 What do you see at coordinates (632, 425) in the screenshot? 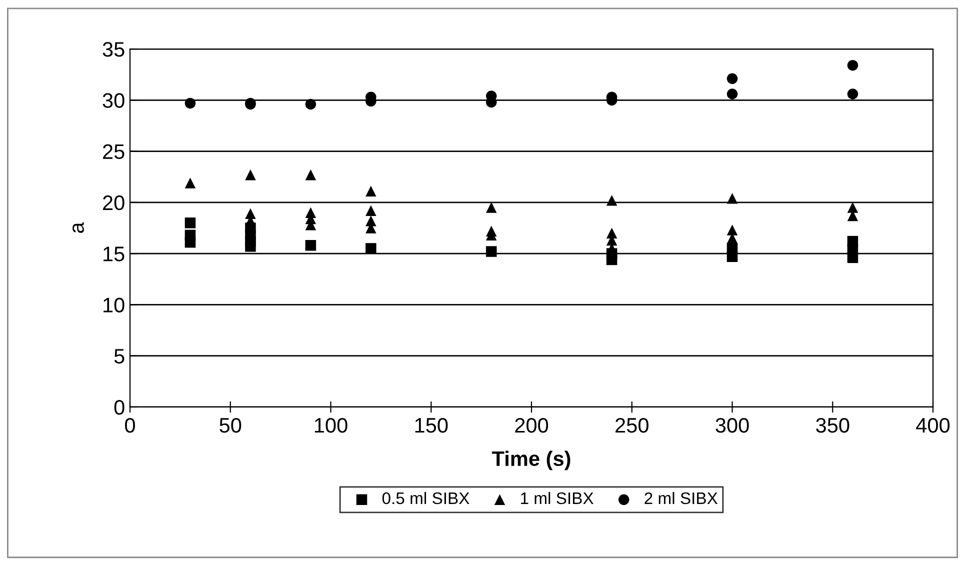
I see `x-tick-label: 250` at bounding box center [632, 425].